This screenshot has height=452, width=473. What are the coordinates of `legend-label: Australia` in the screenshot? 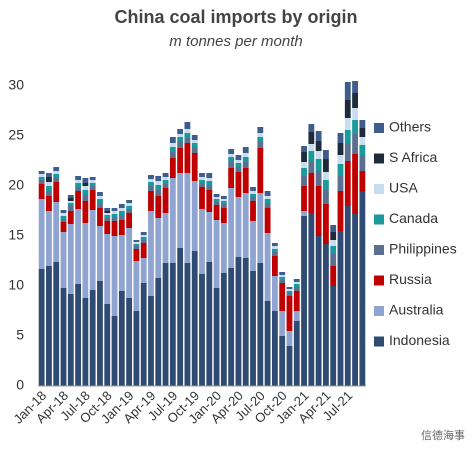 It's located at (416, 310).